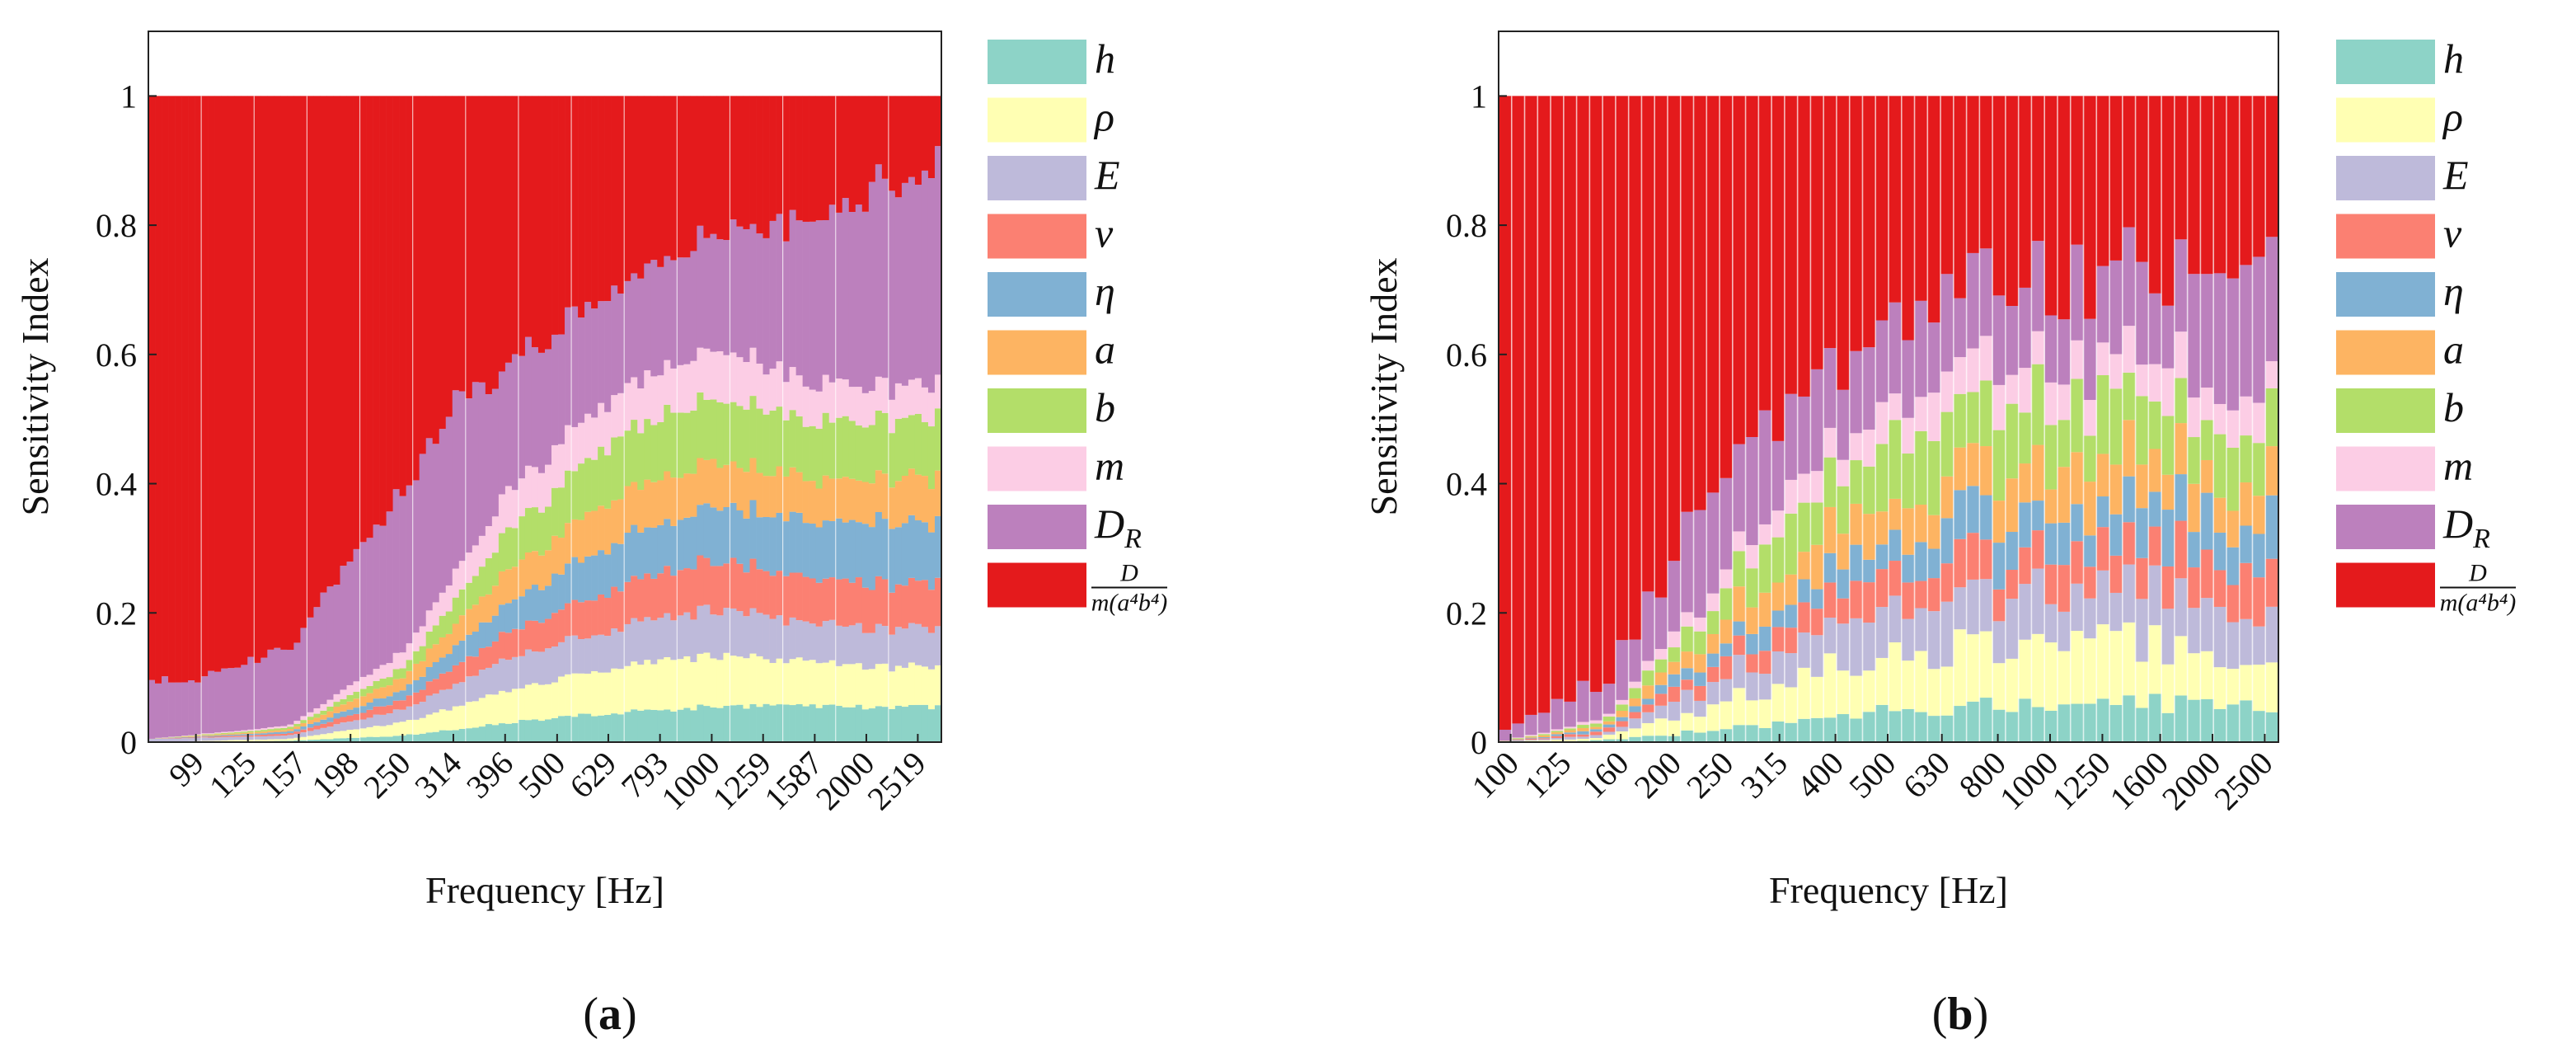 This screenshot has height=1053, width=2576. What do you see at coordinates (127, 420) in the screenshot?
I see `y-ticks-a: 00.20.40.60.81` at bounding box center [127, 420].